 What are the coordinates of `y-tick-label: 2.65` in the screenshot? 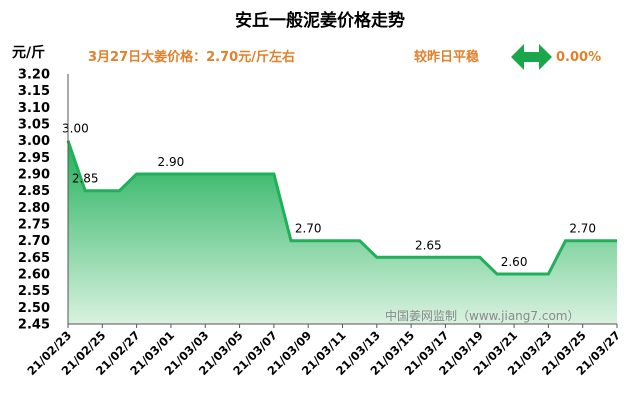 It's located at (34, 258).